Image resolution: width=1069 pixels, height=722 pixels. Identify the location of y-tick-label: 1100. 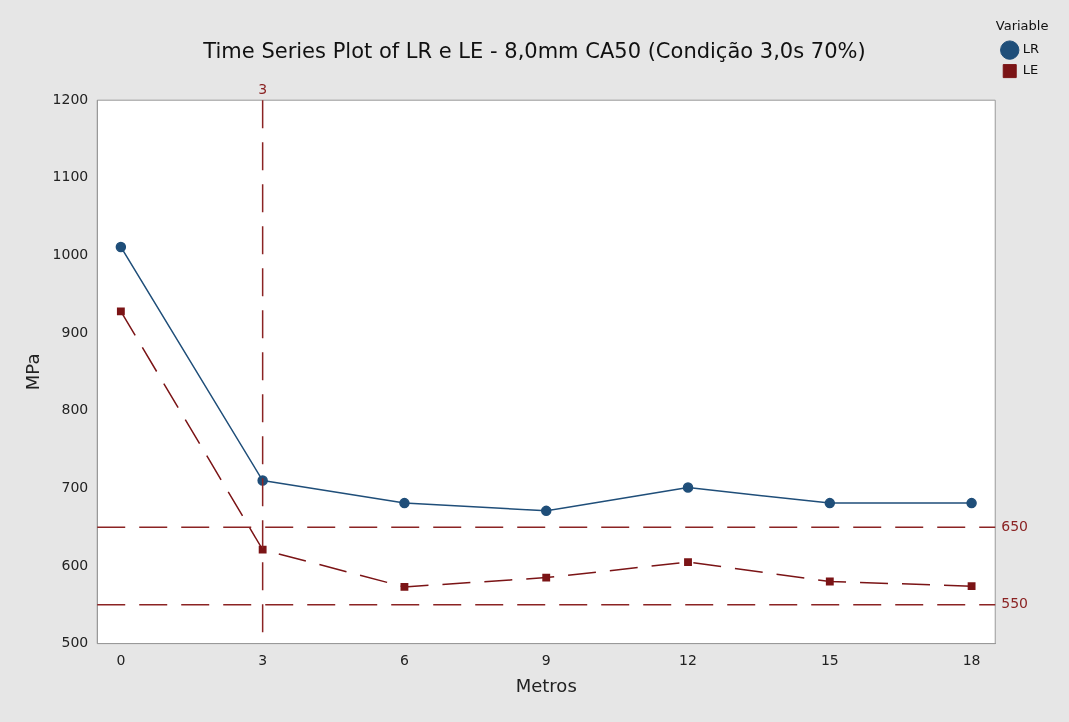
(70, 176).